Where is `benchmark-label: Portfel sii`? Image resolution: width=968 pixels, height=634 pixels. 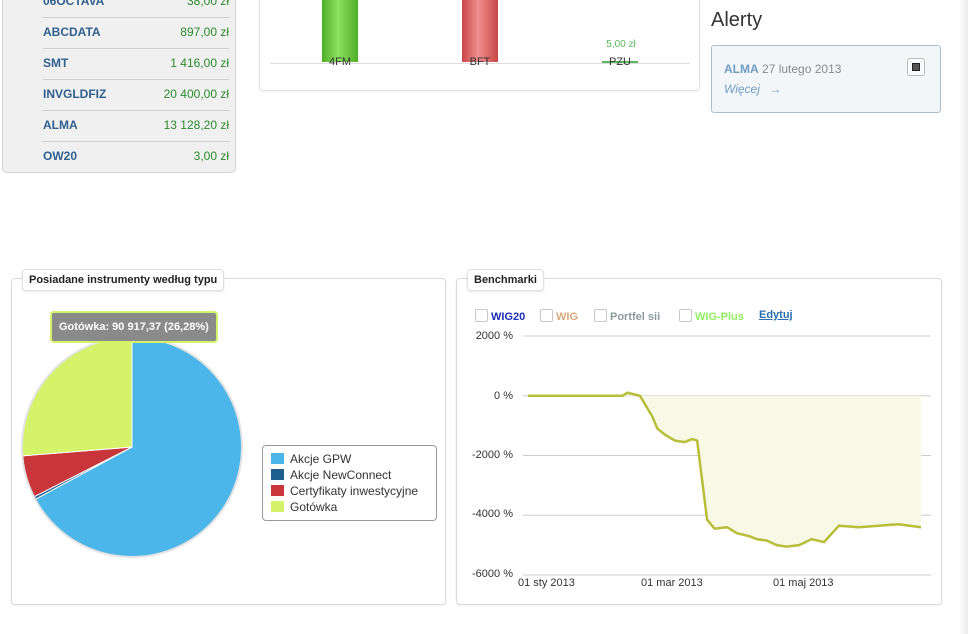
benchmark-label: Portfel sii is located at coordinates (635, 317).